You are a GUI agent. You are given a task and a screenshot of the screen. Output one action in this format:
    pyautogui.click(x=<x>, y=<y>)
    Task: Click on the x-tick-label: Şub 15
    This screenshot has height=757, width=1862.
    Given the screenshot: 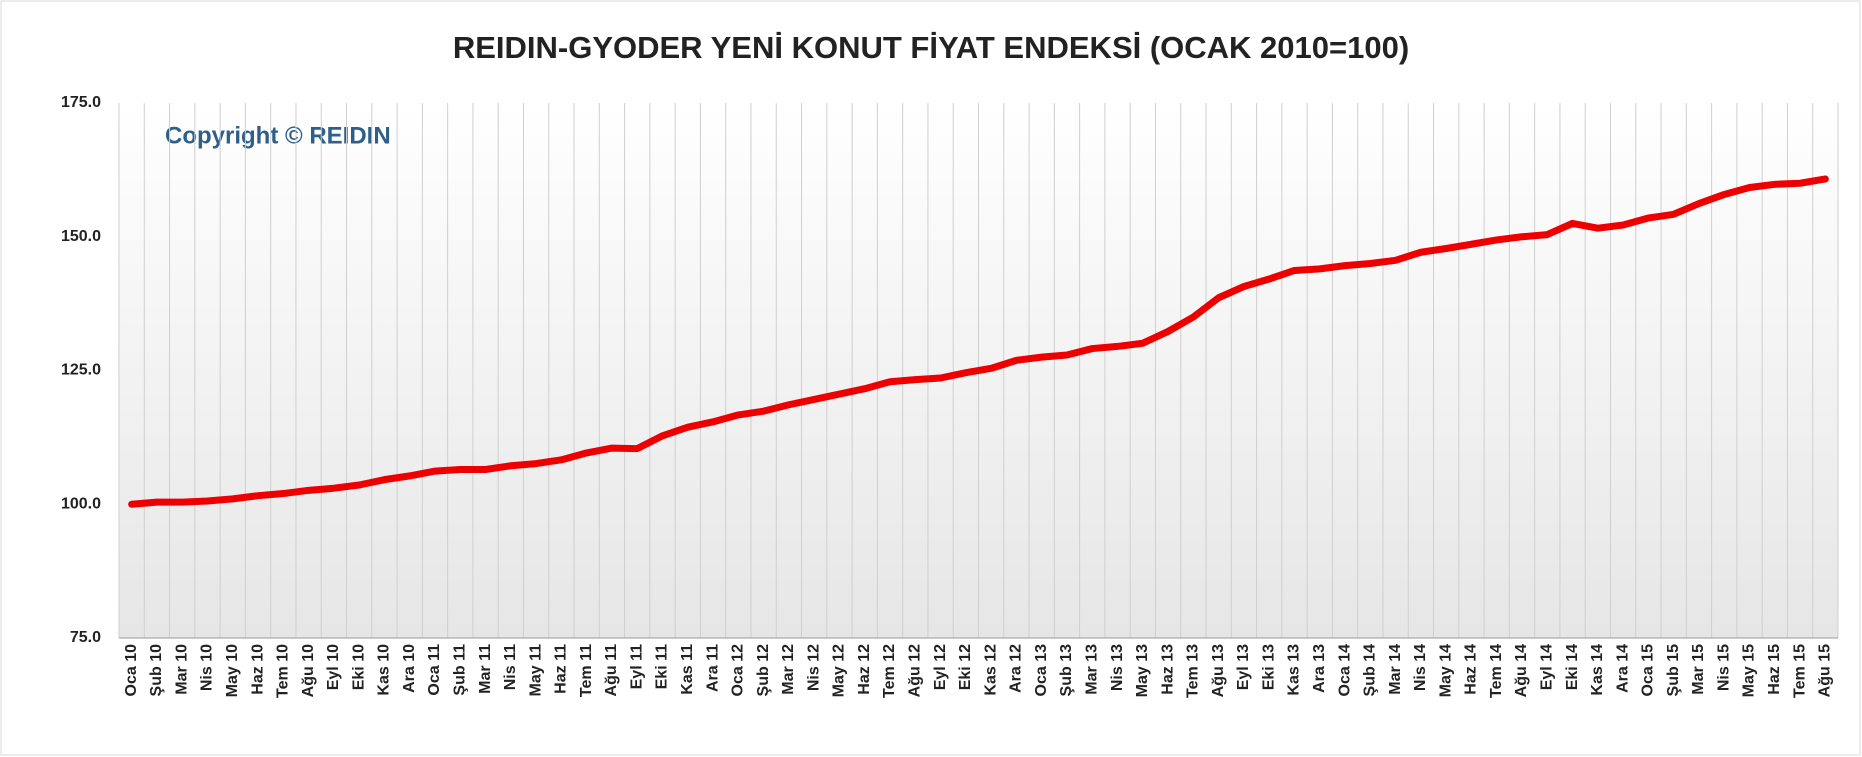 What is the action you would take?
    pyautogui.click(x=1673, y=670)
    